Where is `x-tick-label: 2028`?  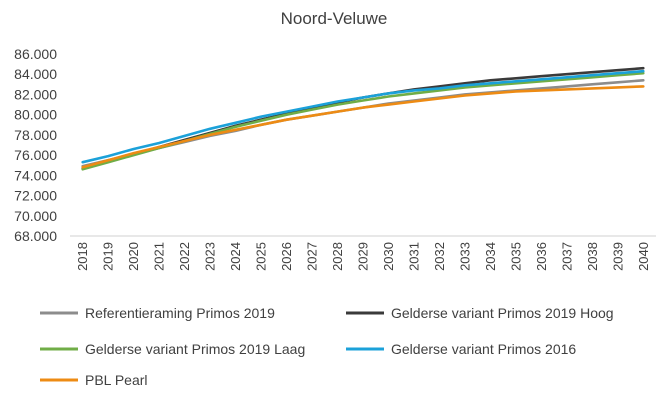
x-tick-label: 2028 is located at coordinates (337, 256).